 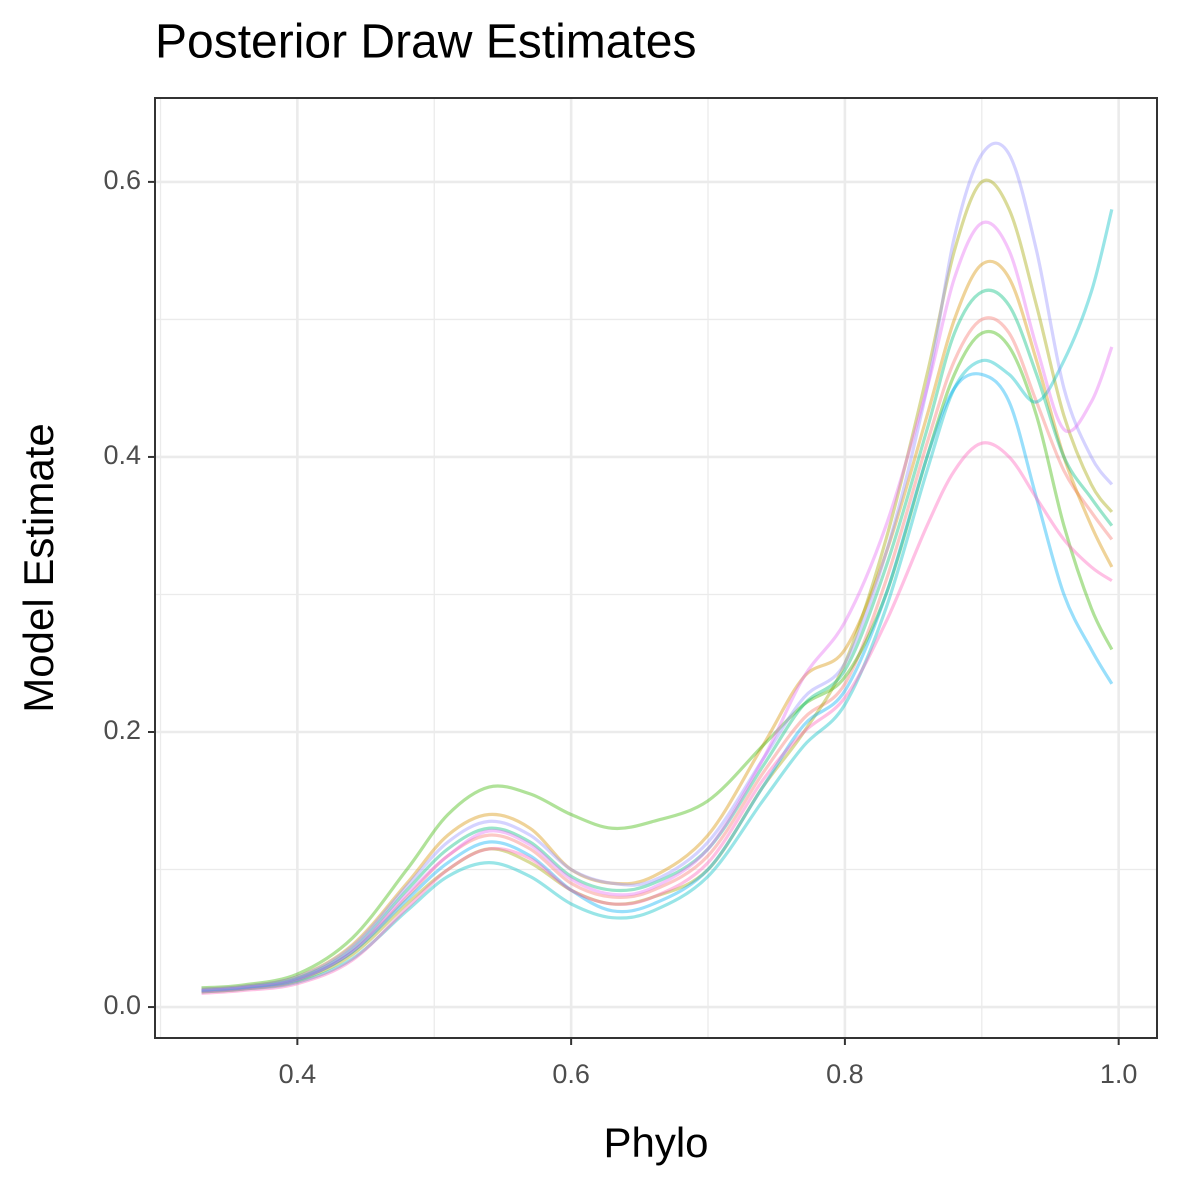 What do you see at coordinates (655, 1142) in the screenshot?
I see `x-axis-title: Phylo` at bounding box center [655, 1142].